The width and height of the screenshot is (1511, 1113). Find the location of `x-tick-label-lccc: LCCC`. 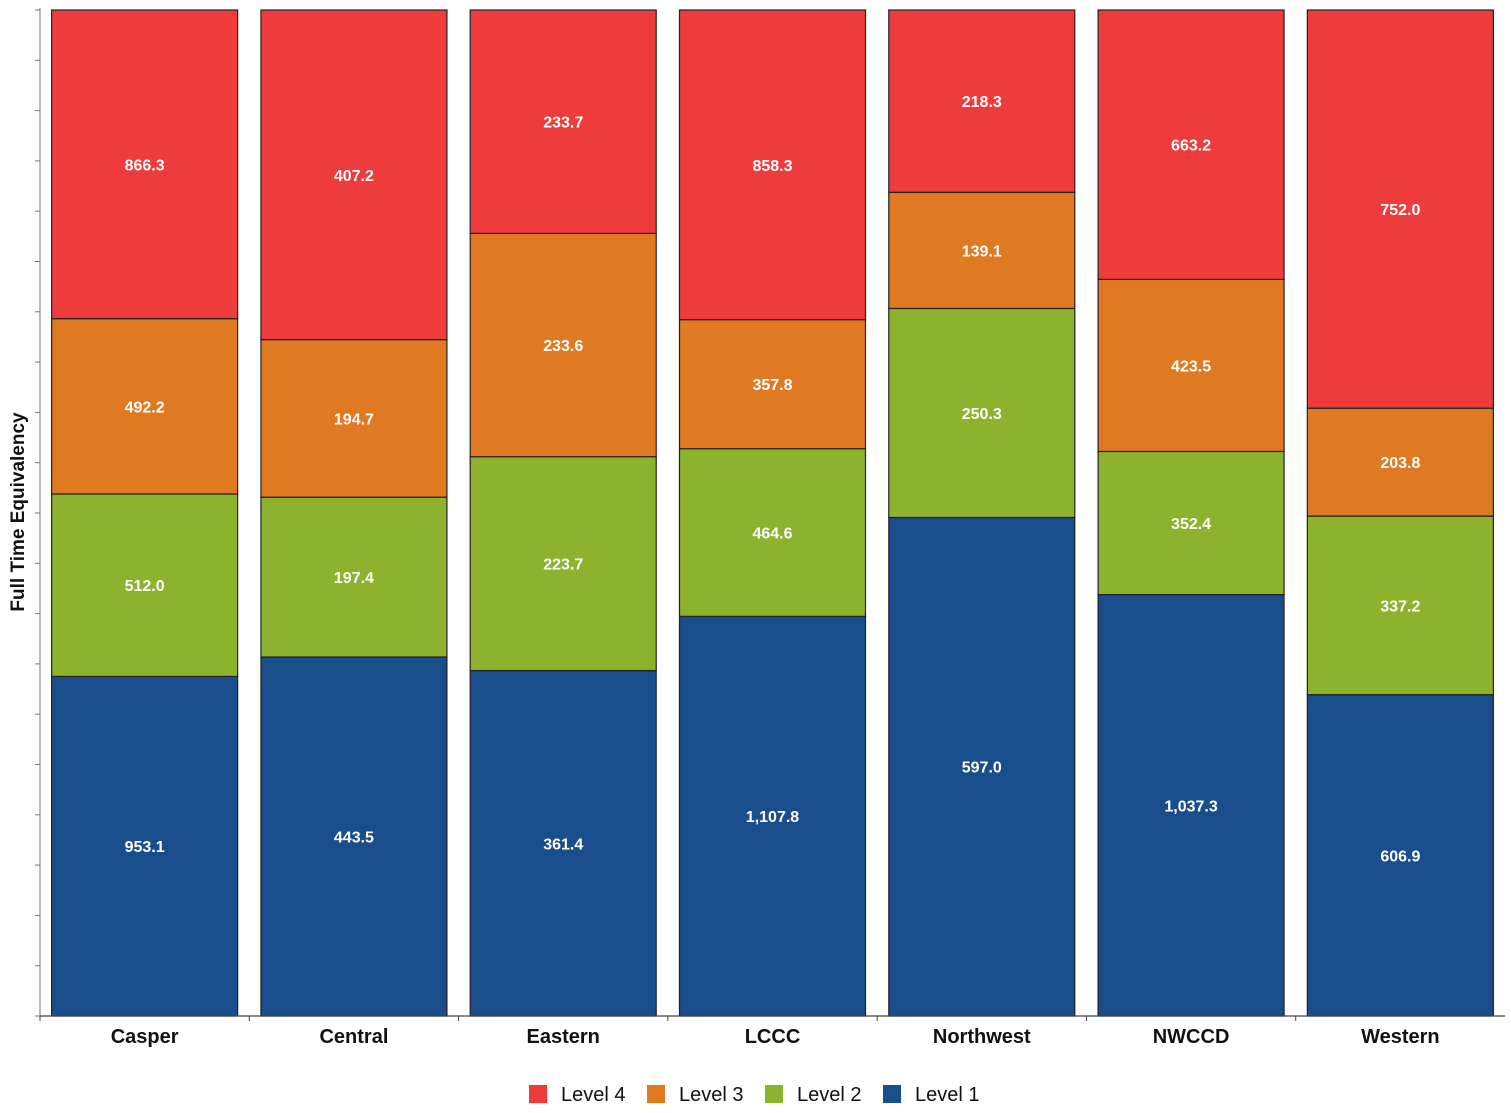

x-tick-label-lccc: LCCC is located at coordinates (773, 1037).